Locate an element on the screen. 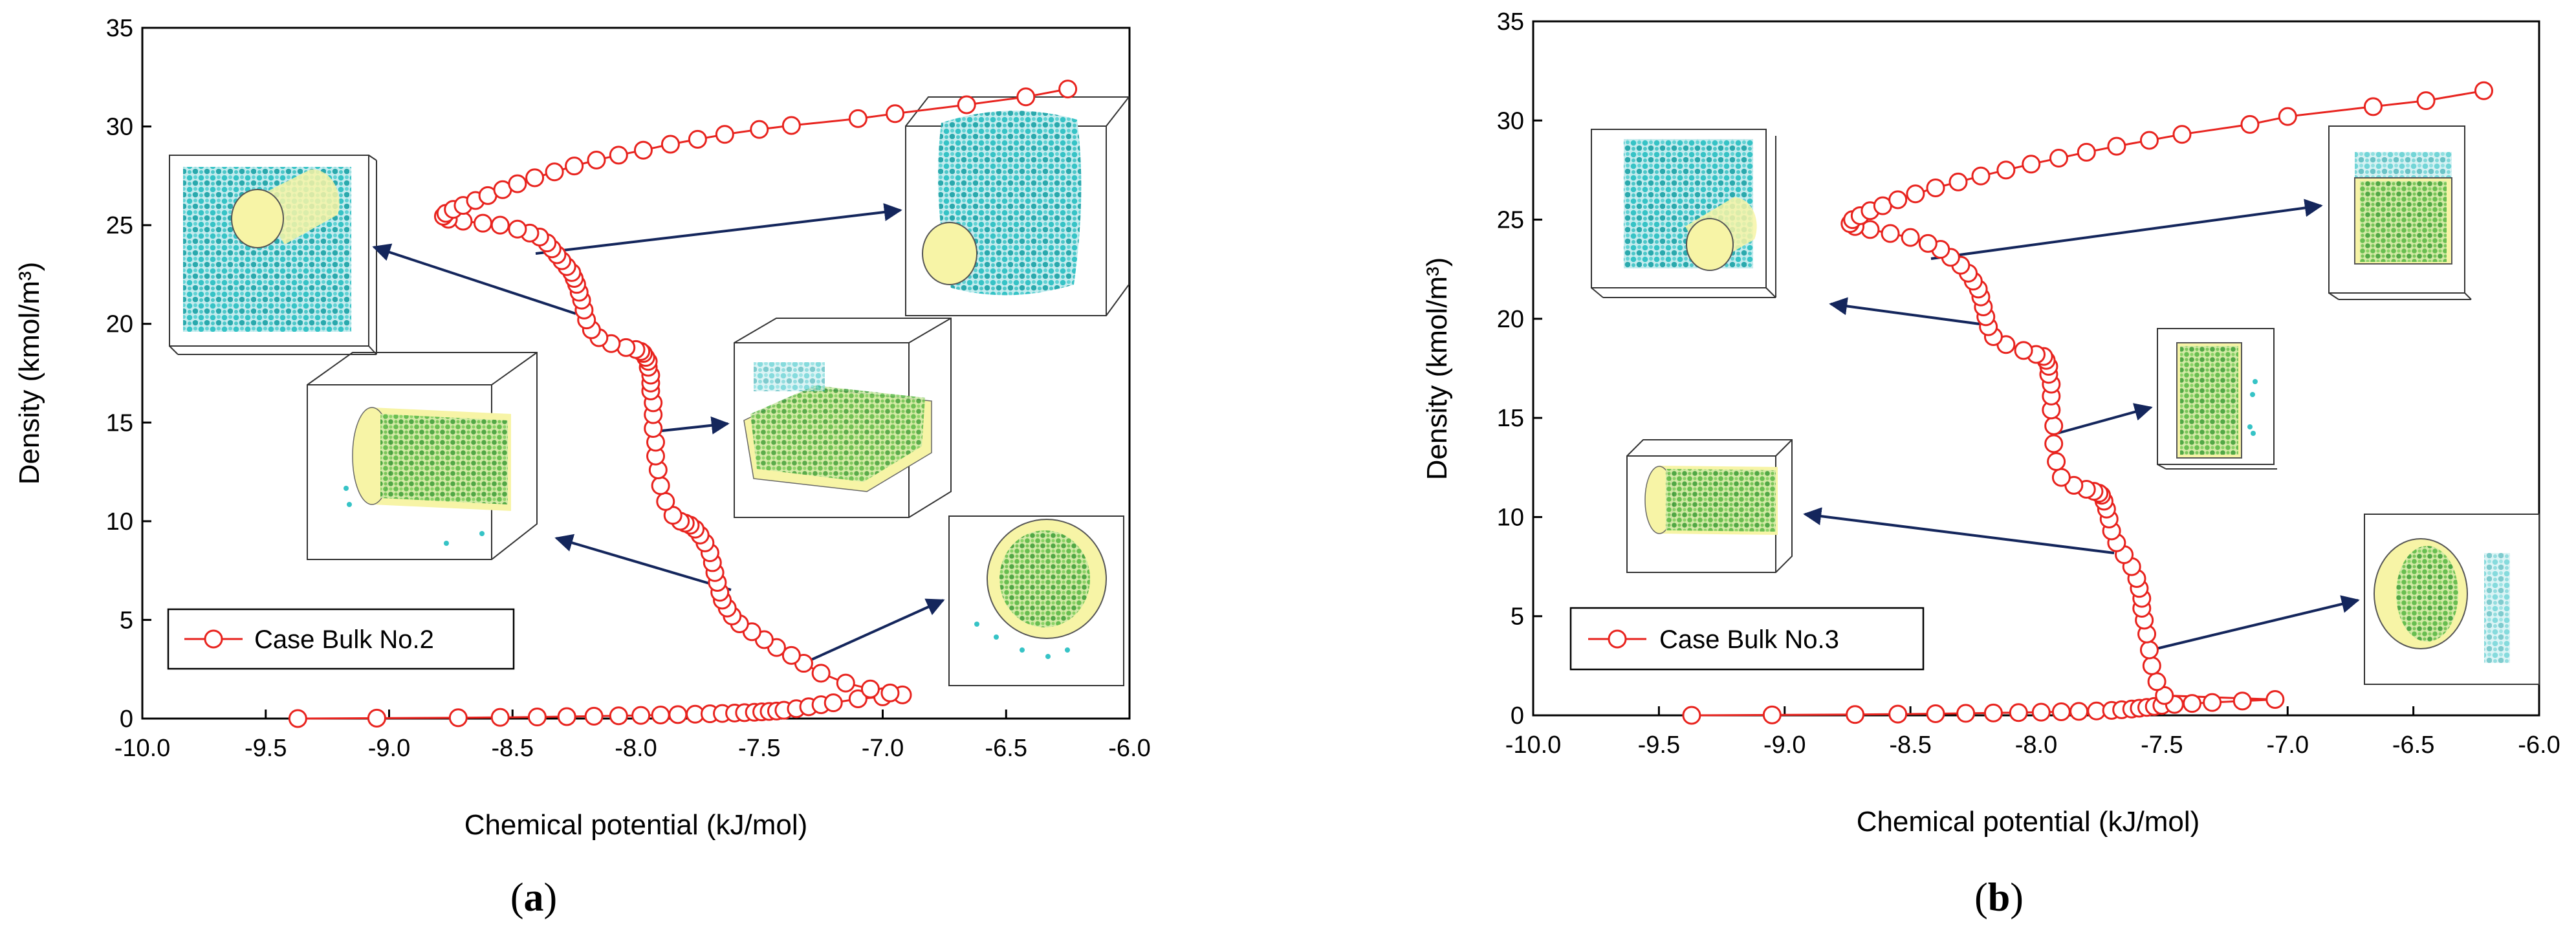 The height and width of the screenshot is (932, 2576). x-tick-label: -7.5 is located at coordinates (2162, 745).